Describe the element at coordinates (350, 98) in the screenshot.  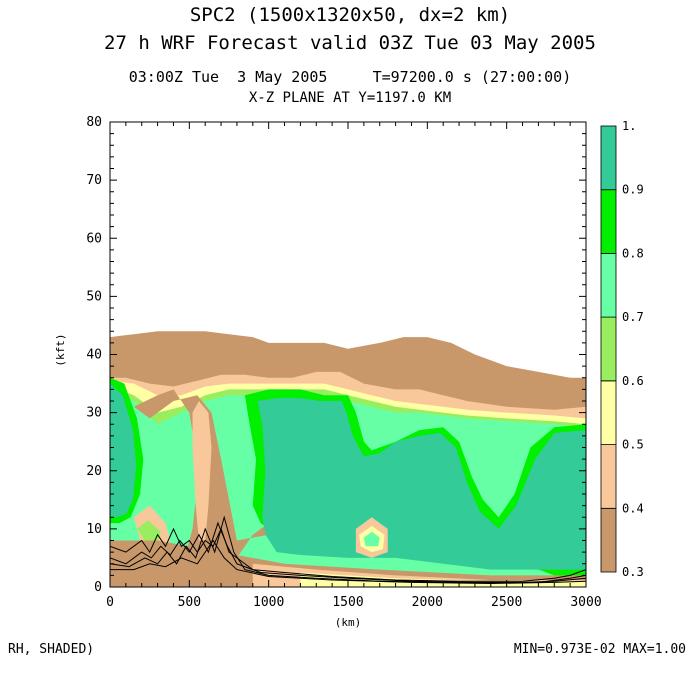
I see `plane-label: X-Z PLANE AT Y=1197.0 KM` at that location.